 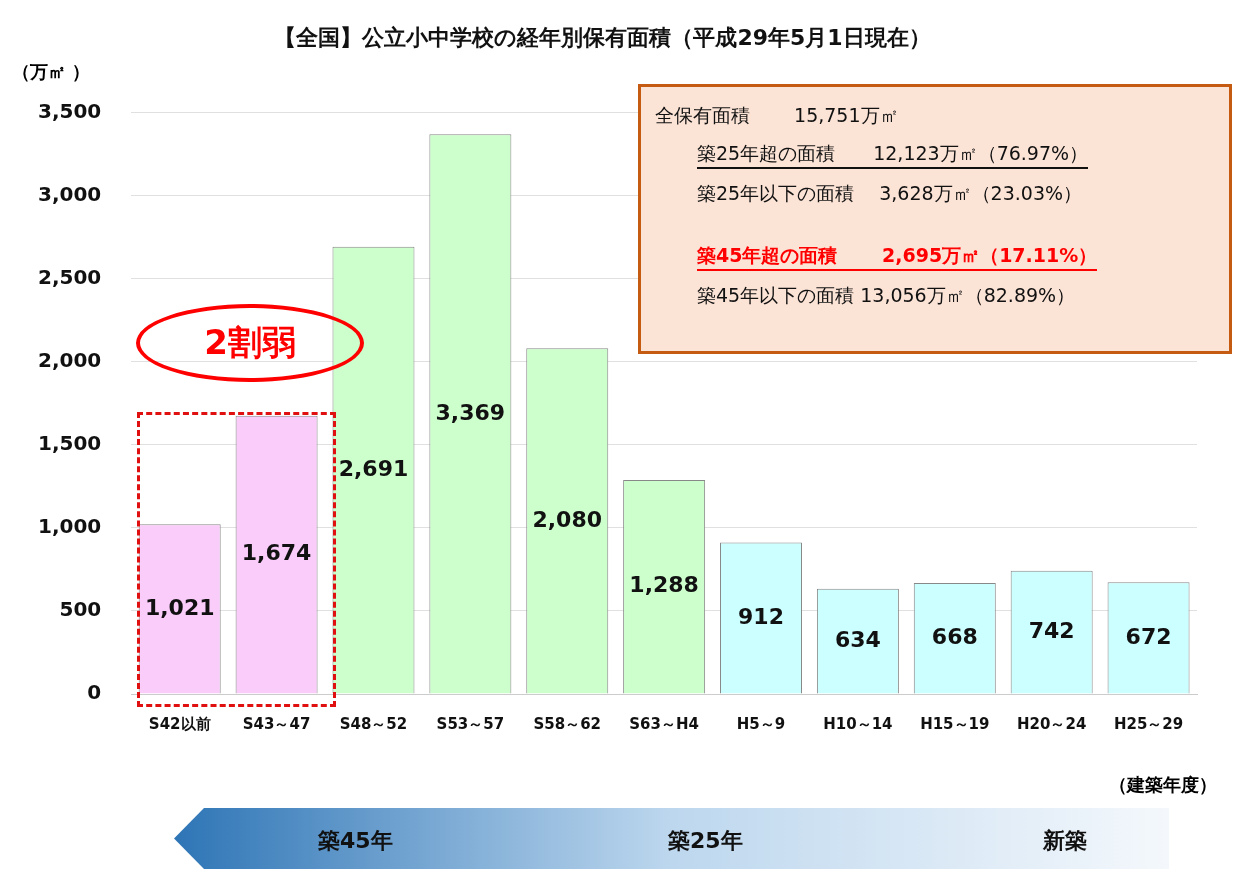 I want to click on y-tick-label: 500, so click(x=80, y=609).